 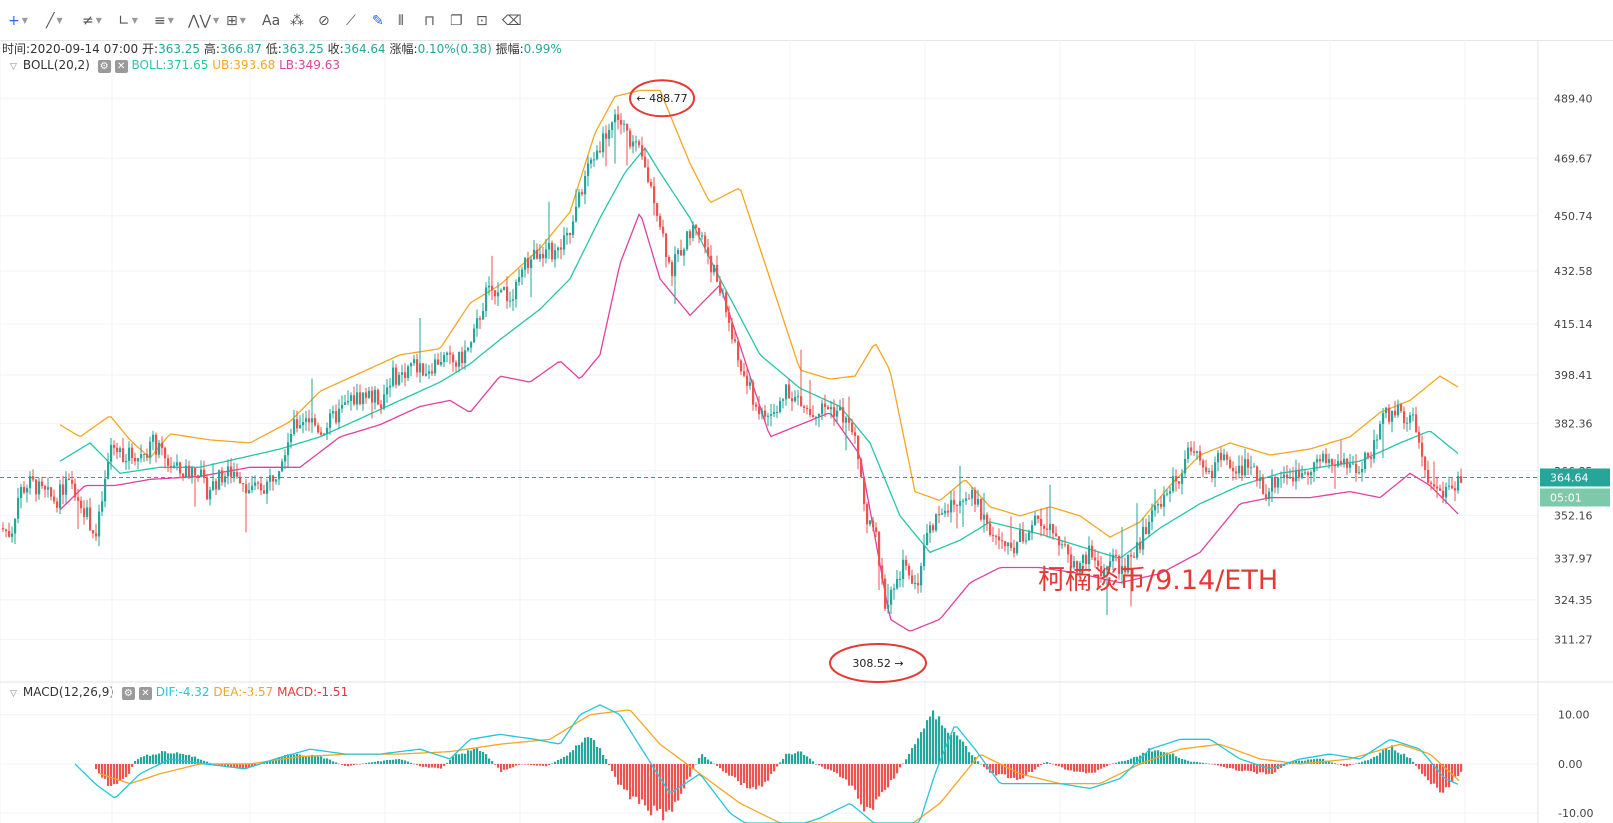 I want to click on price-axis-tick: 311.27, so click(x=1573, y=640).